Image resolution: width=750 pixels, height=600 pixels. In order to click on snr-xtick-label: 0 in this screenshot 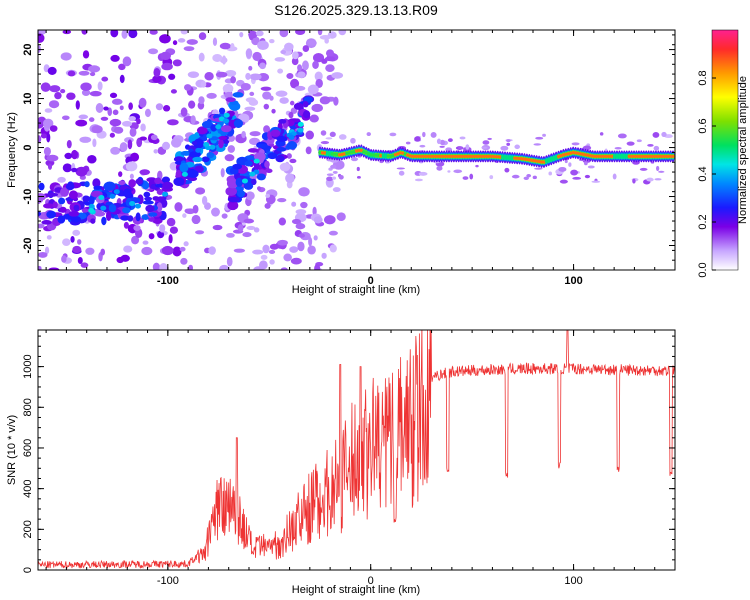, I will do `click(371, 581)`.